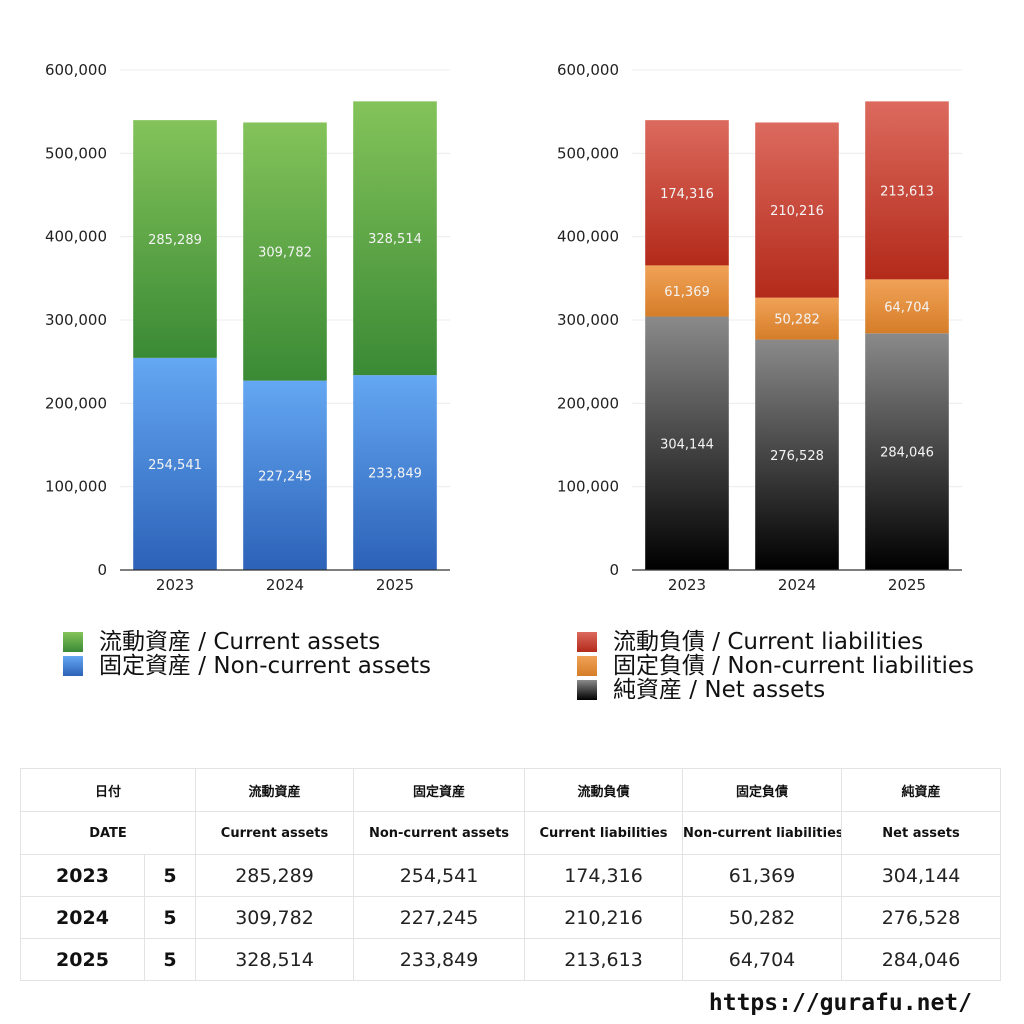  What do you see at coordinates (588, 487) in the screenshot?
I see `y-tick-label: 100,000` at bounding box center [588, 487].